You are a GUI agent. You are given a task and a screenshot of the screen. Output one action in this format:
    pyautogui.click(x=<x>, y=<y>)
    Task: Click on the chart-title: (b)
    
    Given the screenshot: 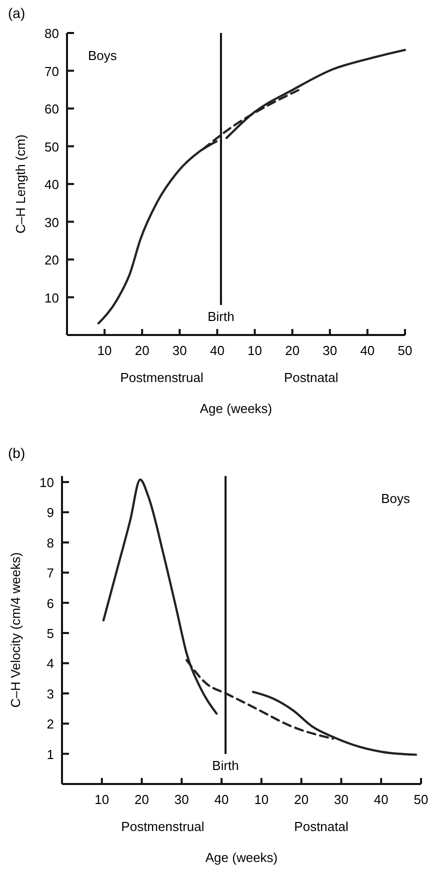 What is the action you would take?
    pyautogui.click(x=17, y=453)
    